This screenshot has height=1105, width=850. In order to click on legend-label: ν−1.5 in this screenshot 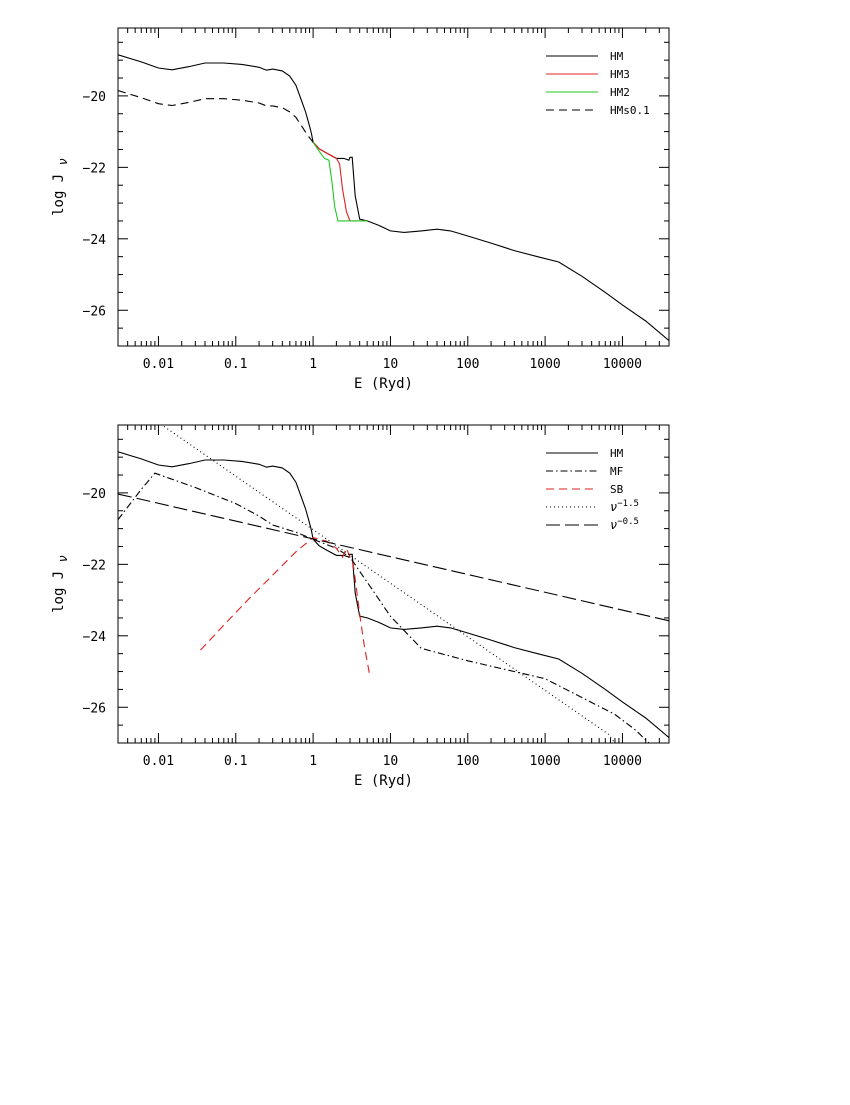, I will do `click(624, 506)`.